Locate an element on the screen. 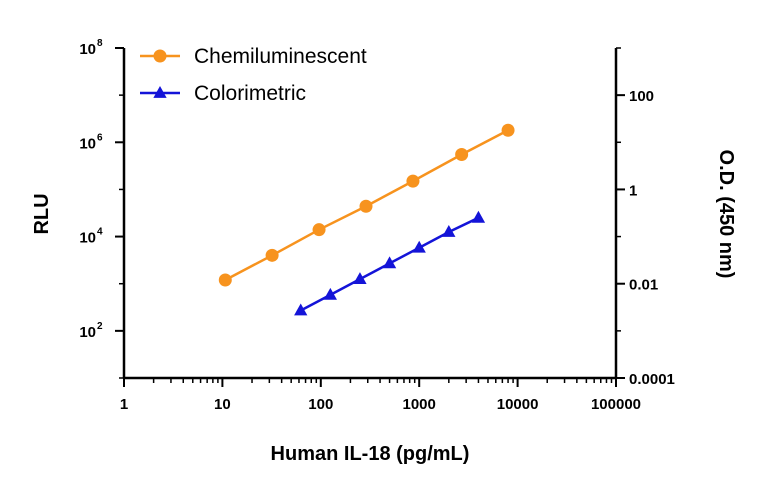 The width and height of the screenshot is (768, 490). y2-tick-label: 100 is located at coordinates (641, 96).